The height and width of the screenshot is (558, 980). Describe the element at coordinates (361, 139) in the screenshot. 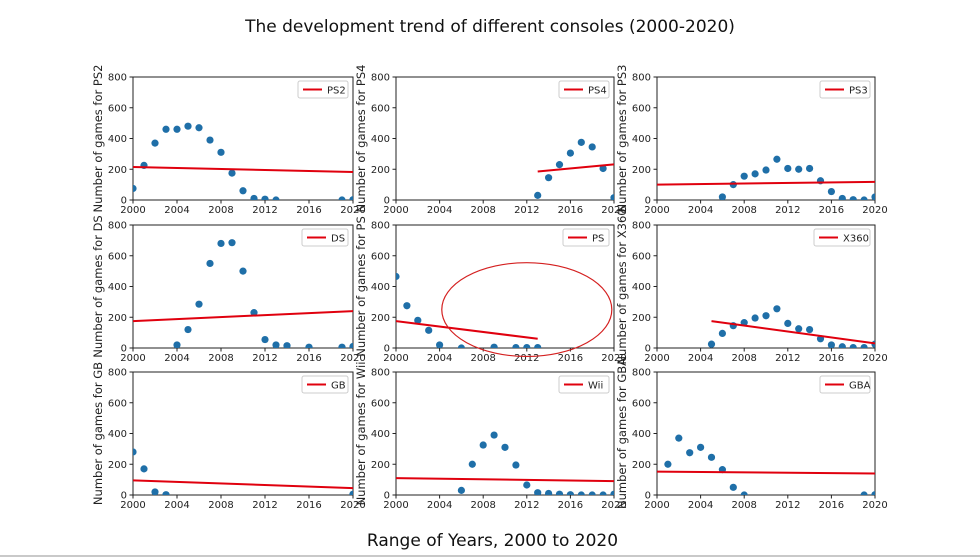

I see `y-axis-label: Number of games for PS4` at that location.